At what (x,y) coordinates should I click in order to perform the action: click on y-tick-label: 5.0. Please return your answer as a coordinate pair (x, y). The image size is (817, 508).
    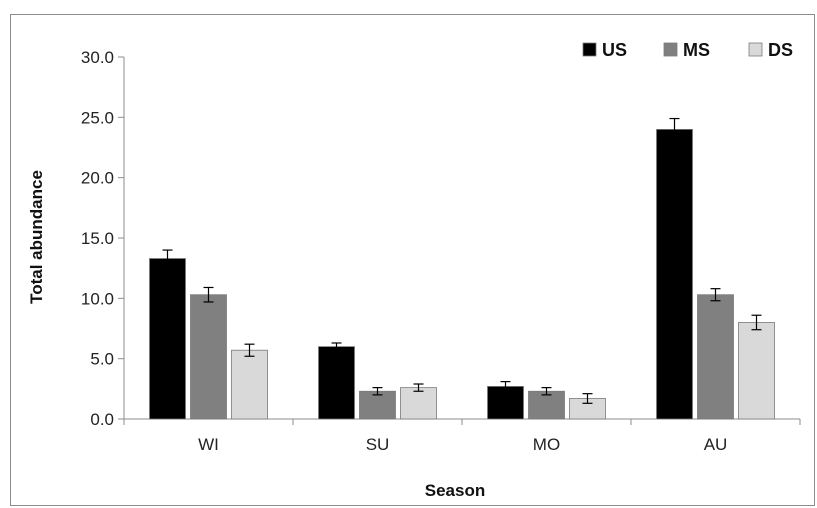
    Looking at the image, I should click on (102, 359).